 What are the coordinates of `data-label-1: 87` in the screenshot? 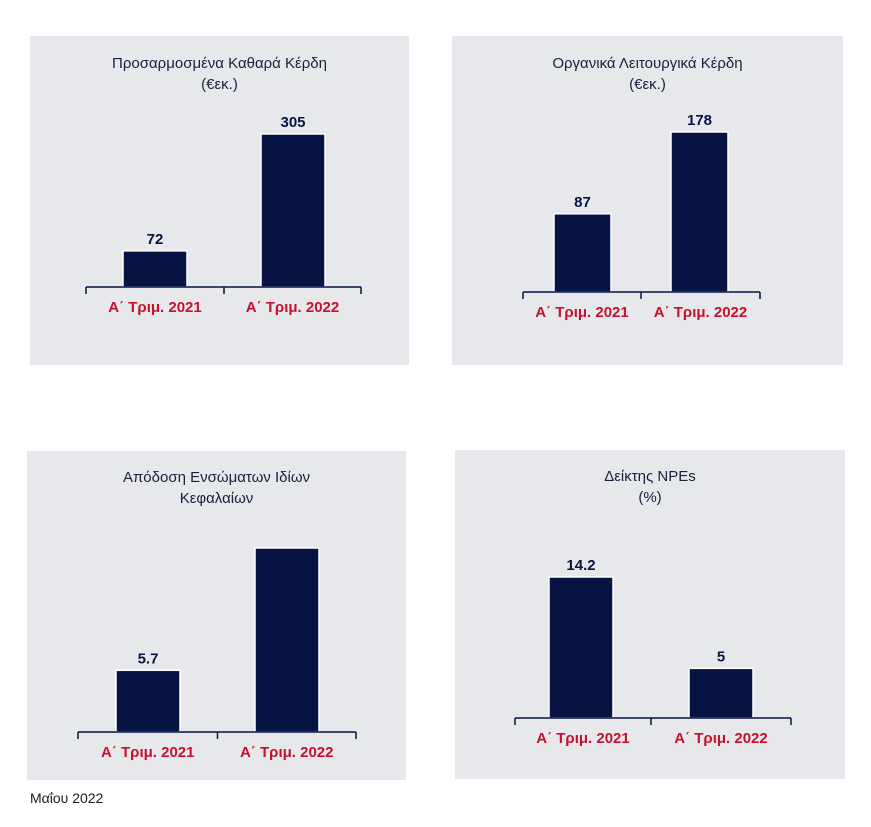 It's located at (582, 202).